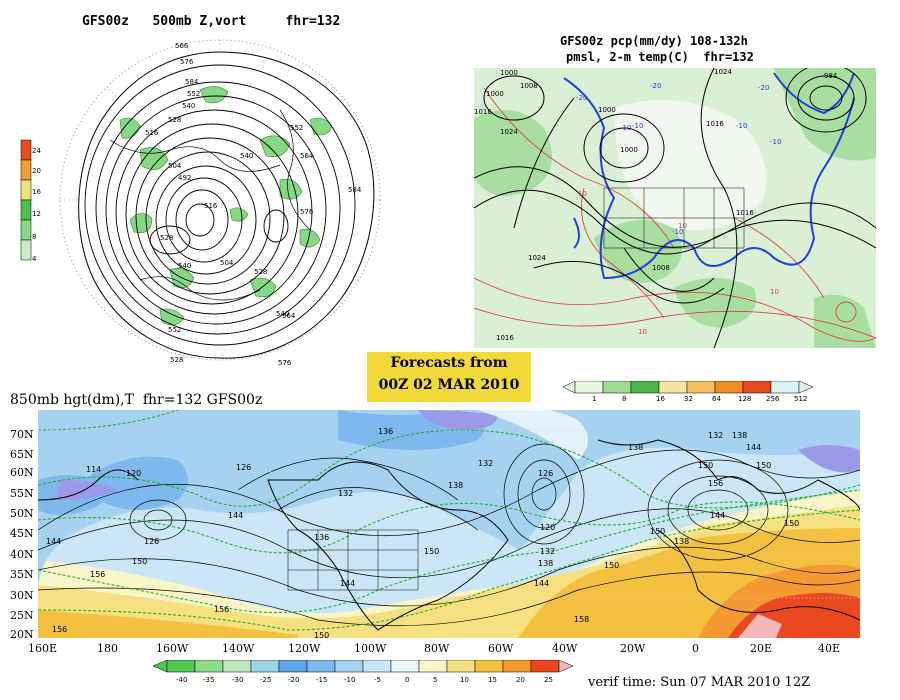 Image resolution: width=900 pixels, height=700 pixels. What do you see at coordinates (182, 680) in the screenshot?
I see `temp-cb-label: -40` at bounding box center [182, 680].